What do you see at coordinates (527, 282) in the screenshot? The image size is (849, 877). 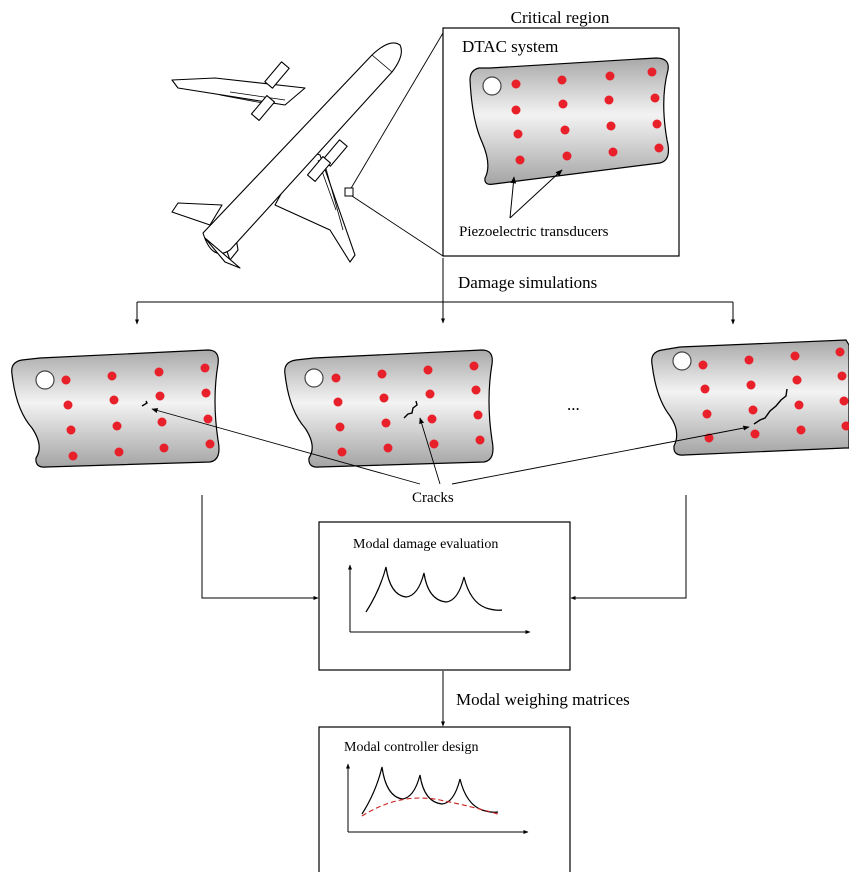 I see `damage-simulations-label: Damage simulations` at bounding box center [527, 282].